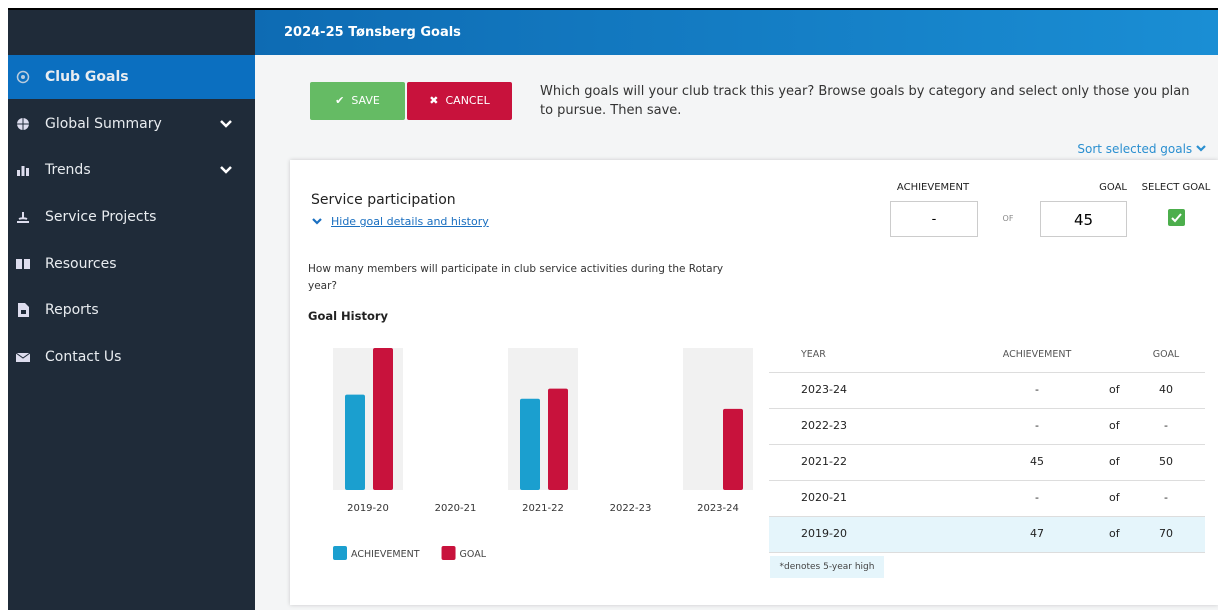  What do you see at coordinates (101, 217) in the screenshot?
I see `nav-label: Service Projects` at bounding box center [101, 217].